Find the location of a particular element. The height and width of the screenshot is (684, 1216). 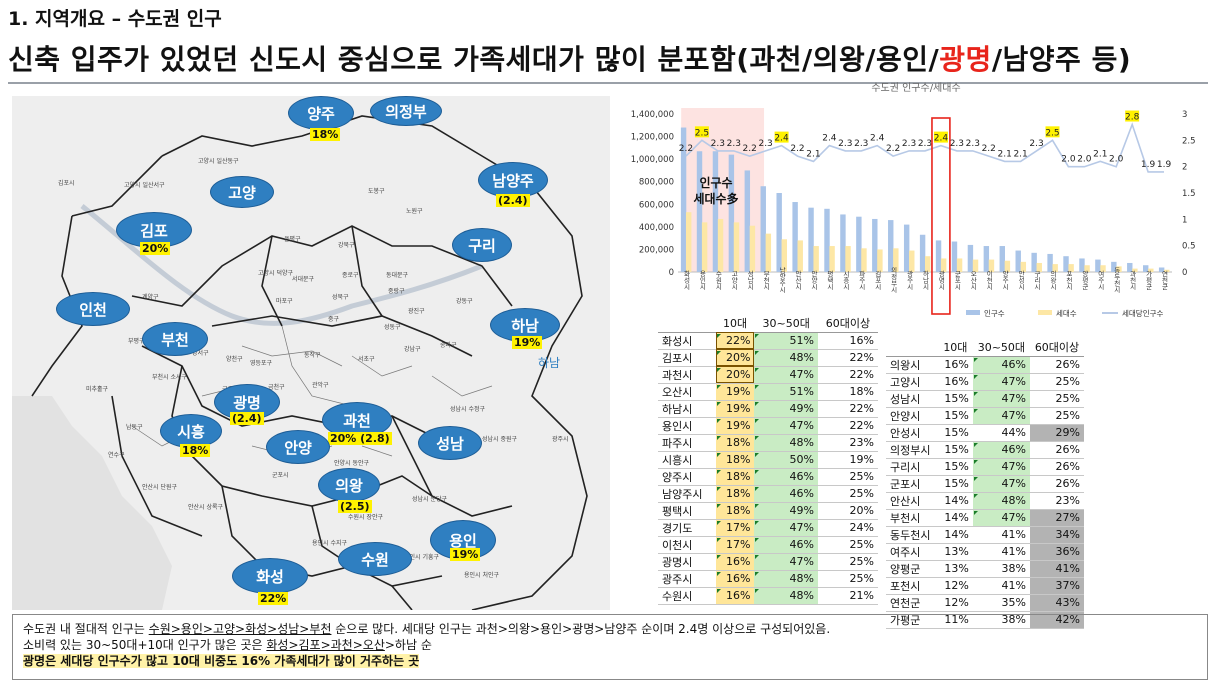

annotation-line-1: 인구수 is located at coordinates (715, 182).